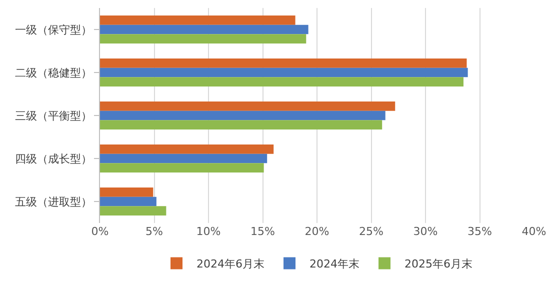  I want to click on x-tick-label: 15%, so click(262, 231).